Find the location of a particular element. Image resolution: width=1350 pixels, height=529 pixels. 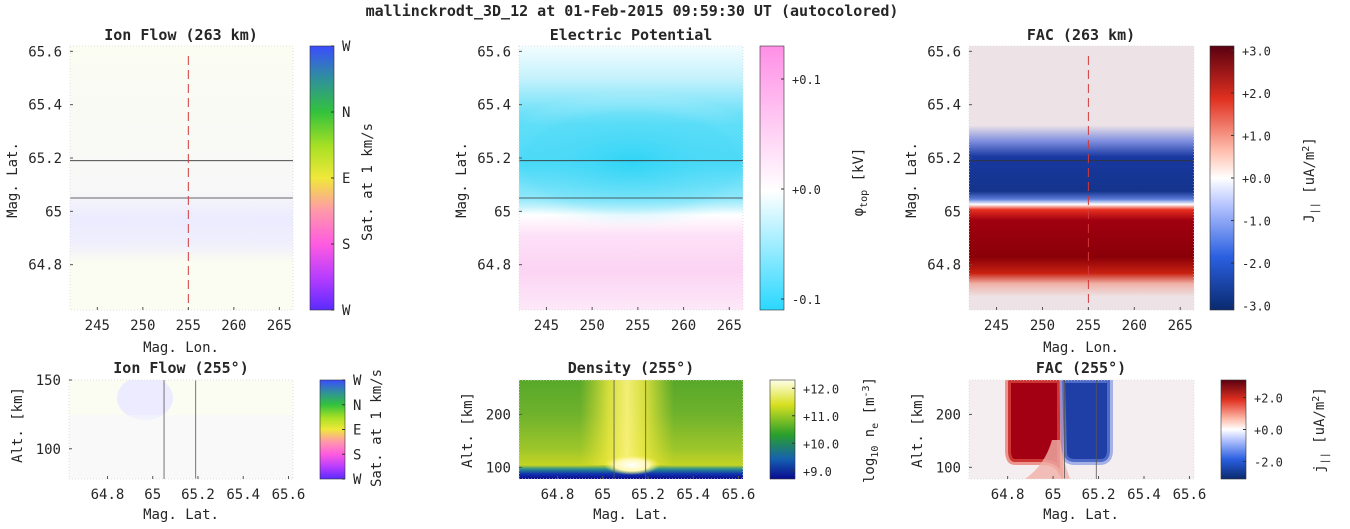

ion-flow-alt-ylabel: Alt. [km] is located at coordinates (18, 425).